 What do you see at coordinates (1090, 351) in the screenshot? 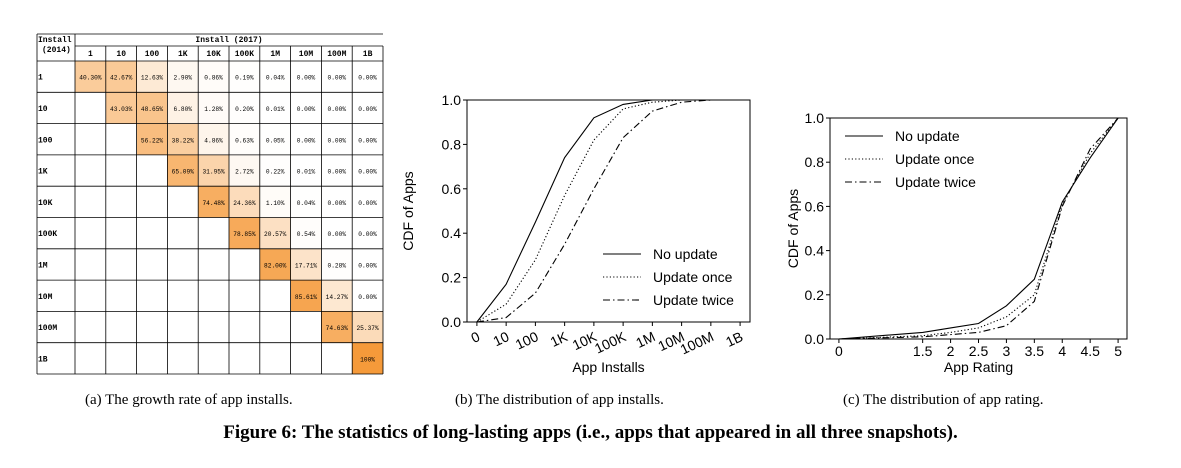
I see `x-tick-label: 4.5` at bounding box center [1090, 351].